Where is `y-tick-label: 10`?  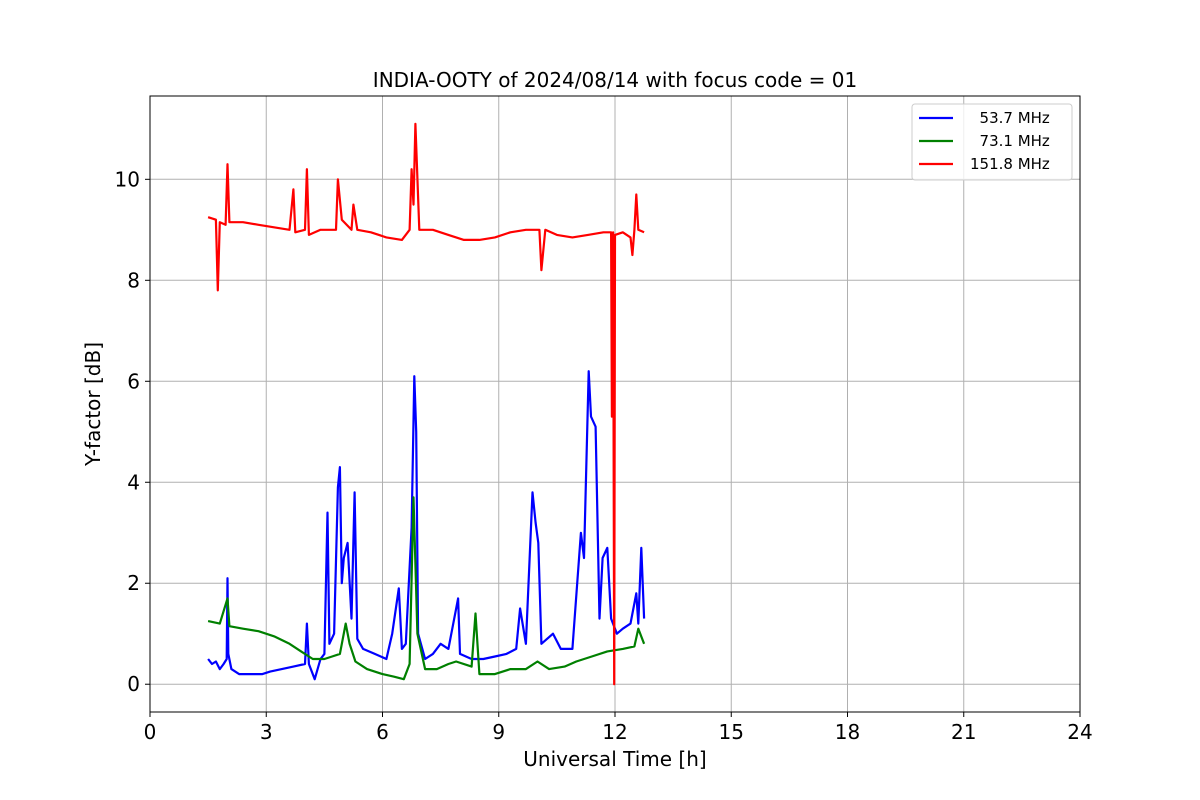 y-tick-label: 10 is located at coordinates (127, 179).